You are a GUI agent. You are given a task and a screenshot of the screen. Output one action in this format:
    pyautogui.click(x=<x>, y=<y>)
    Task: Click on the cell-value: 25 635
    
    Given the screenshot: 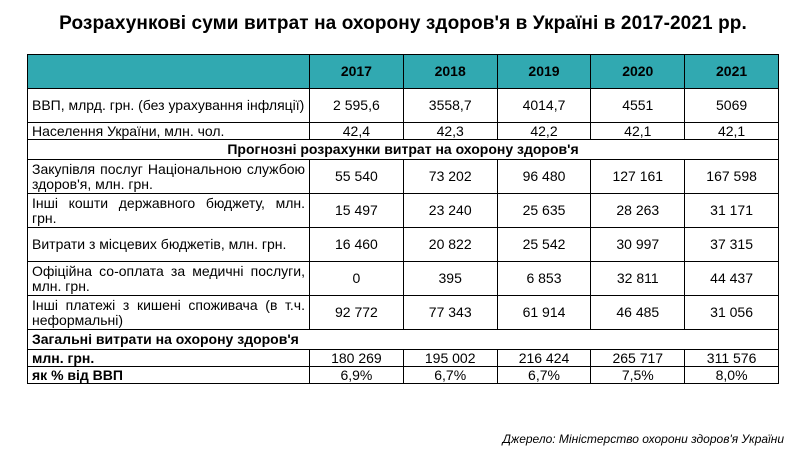 What is the action you would take?
    pyautogui.click(x=544, y=210)
    